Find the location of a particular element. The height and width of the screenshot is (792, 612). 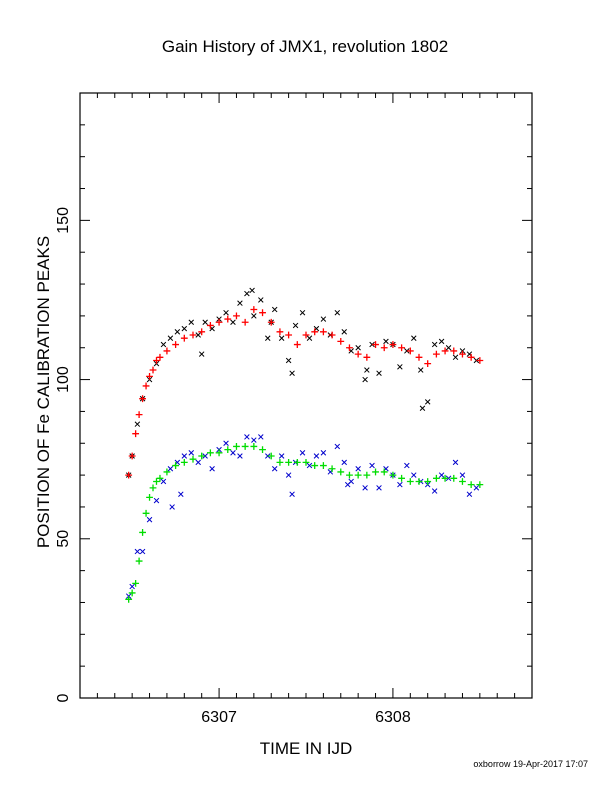

y-tick-label: 50 is located at coordinates (63, 539).